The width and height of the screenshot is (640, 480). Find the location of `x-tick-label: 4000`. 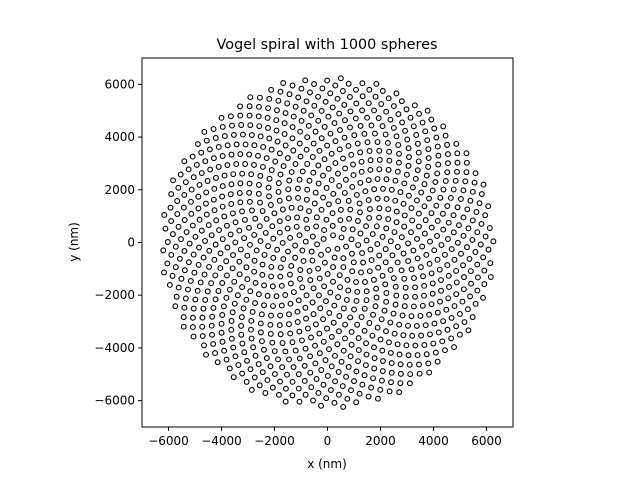

x-tick-label: 4000 is located at coordinates (433, 441).